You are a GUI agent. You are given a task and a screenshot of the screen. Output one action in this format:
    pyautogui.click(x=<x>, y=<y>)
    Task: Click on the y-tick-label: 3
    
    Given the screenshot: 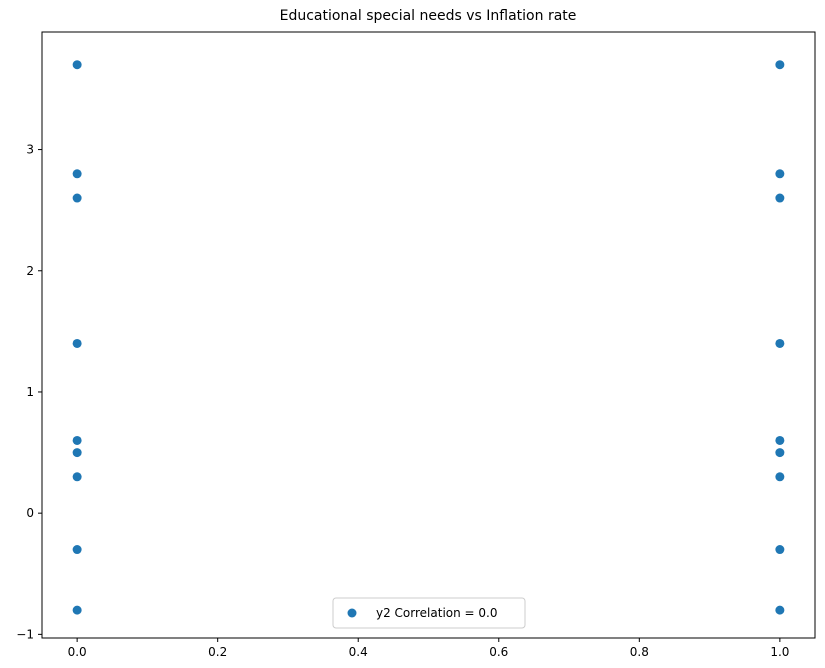 What is the action you would take?
    pyautogui.click(x=30, y=150)
    